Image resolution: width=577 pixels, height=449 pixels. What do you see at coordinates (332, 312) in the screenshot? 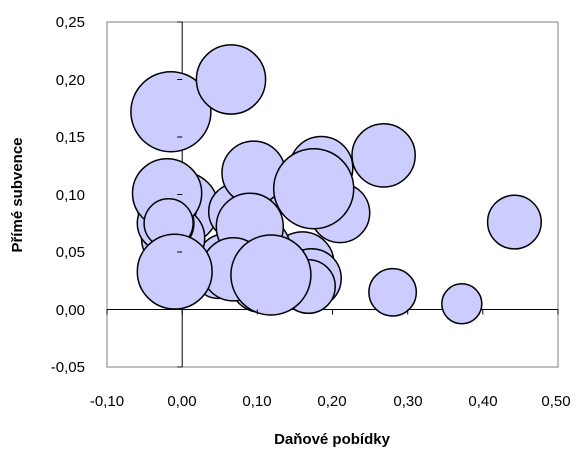
I see `x-tick-marks` at bounding box center [332, 312].